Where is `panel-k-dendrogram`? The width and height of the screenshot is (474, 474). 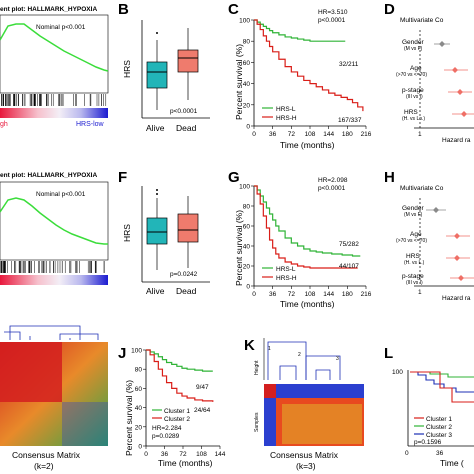
panel-k-dendrogram is located at coordinates (304, 360).